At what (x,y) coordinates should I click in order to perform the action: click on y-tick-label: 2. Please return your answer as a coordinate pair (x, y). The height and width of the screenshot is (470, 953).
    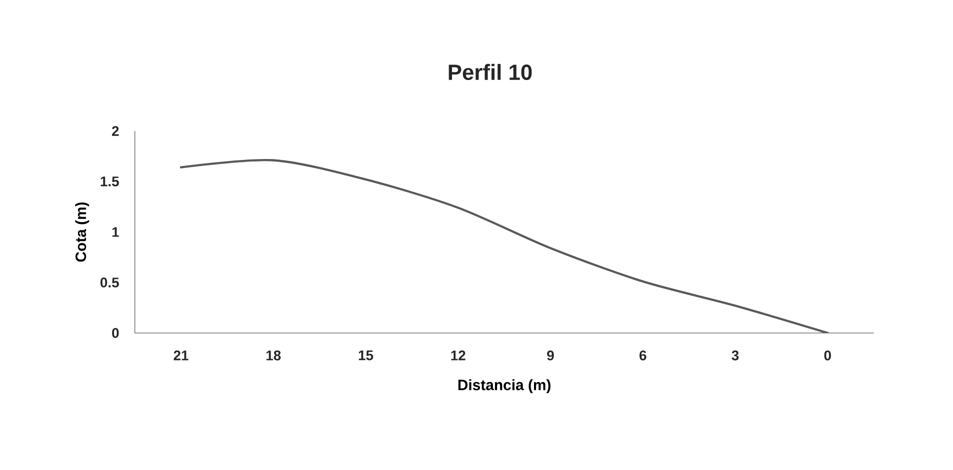
    Looking at the image, I should click on (115, 131).